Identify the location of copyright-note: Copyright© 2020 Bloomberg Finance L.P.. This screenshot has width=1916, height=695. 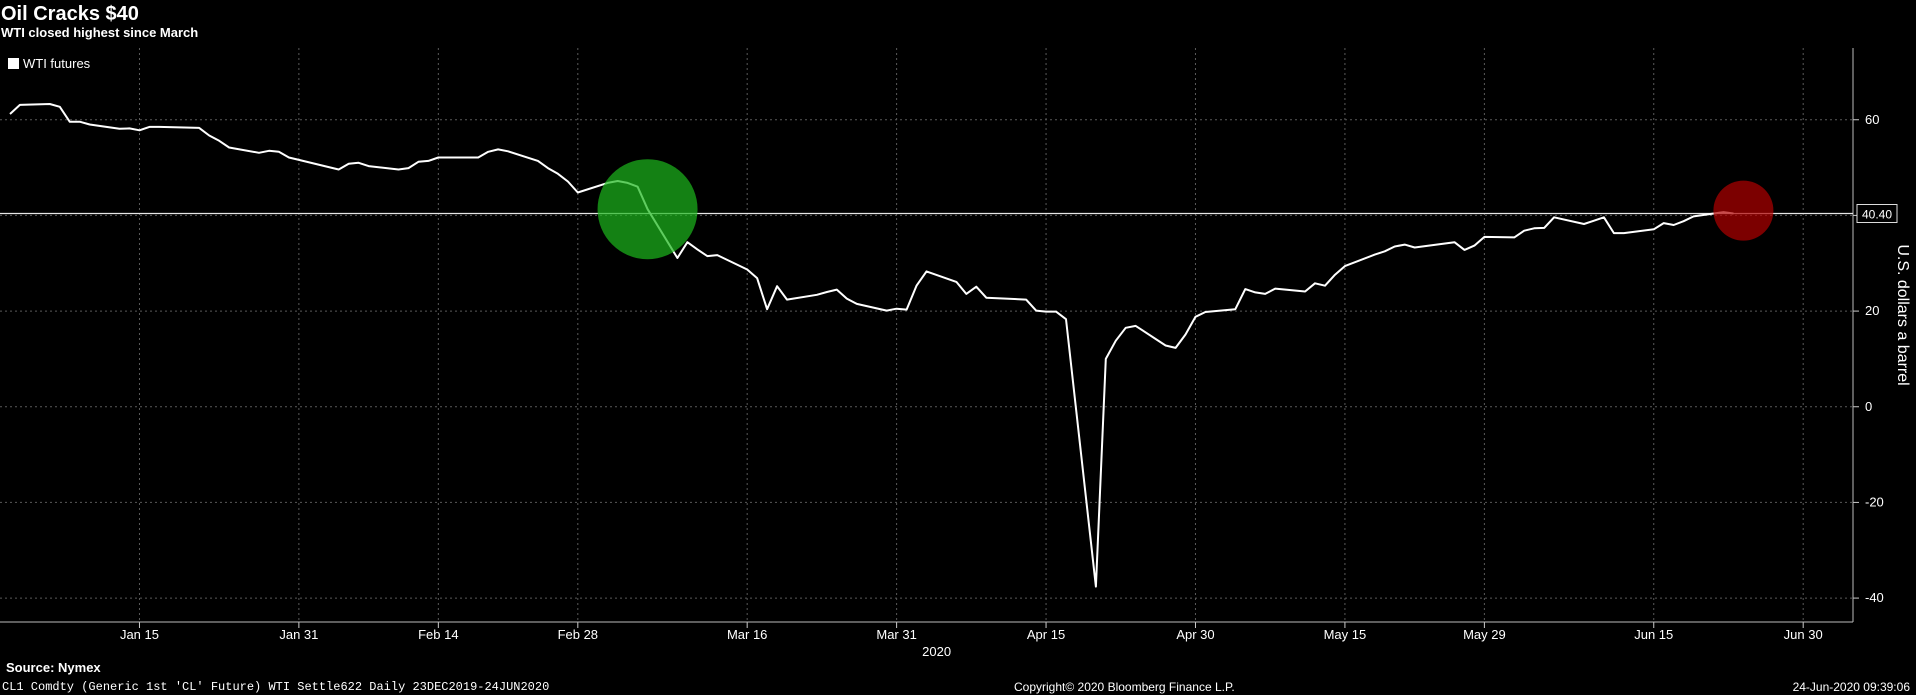
(1124, 687).